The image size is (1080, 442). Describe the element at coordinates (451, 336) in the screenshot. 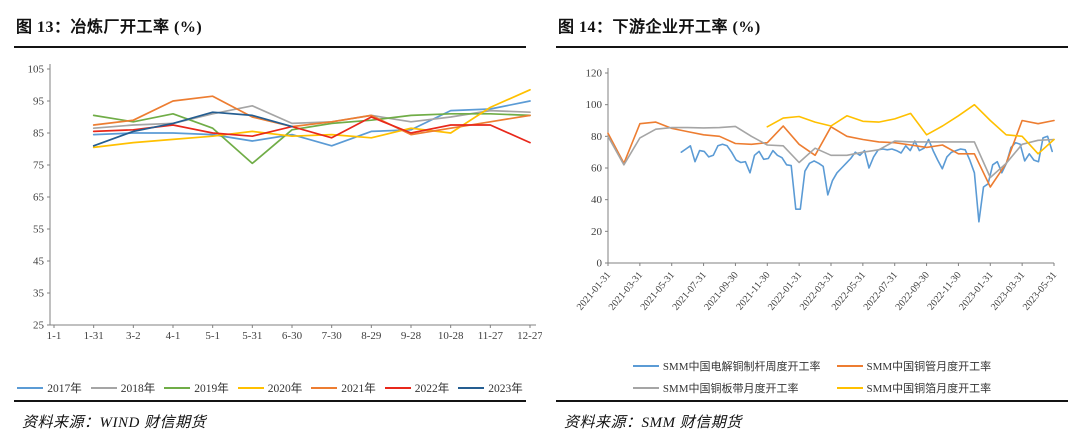

I see `x-tick-label: 10-28` at that location.